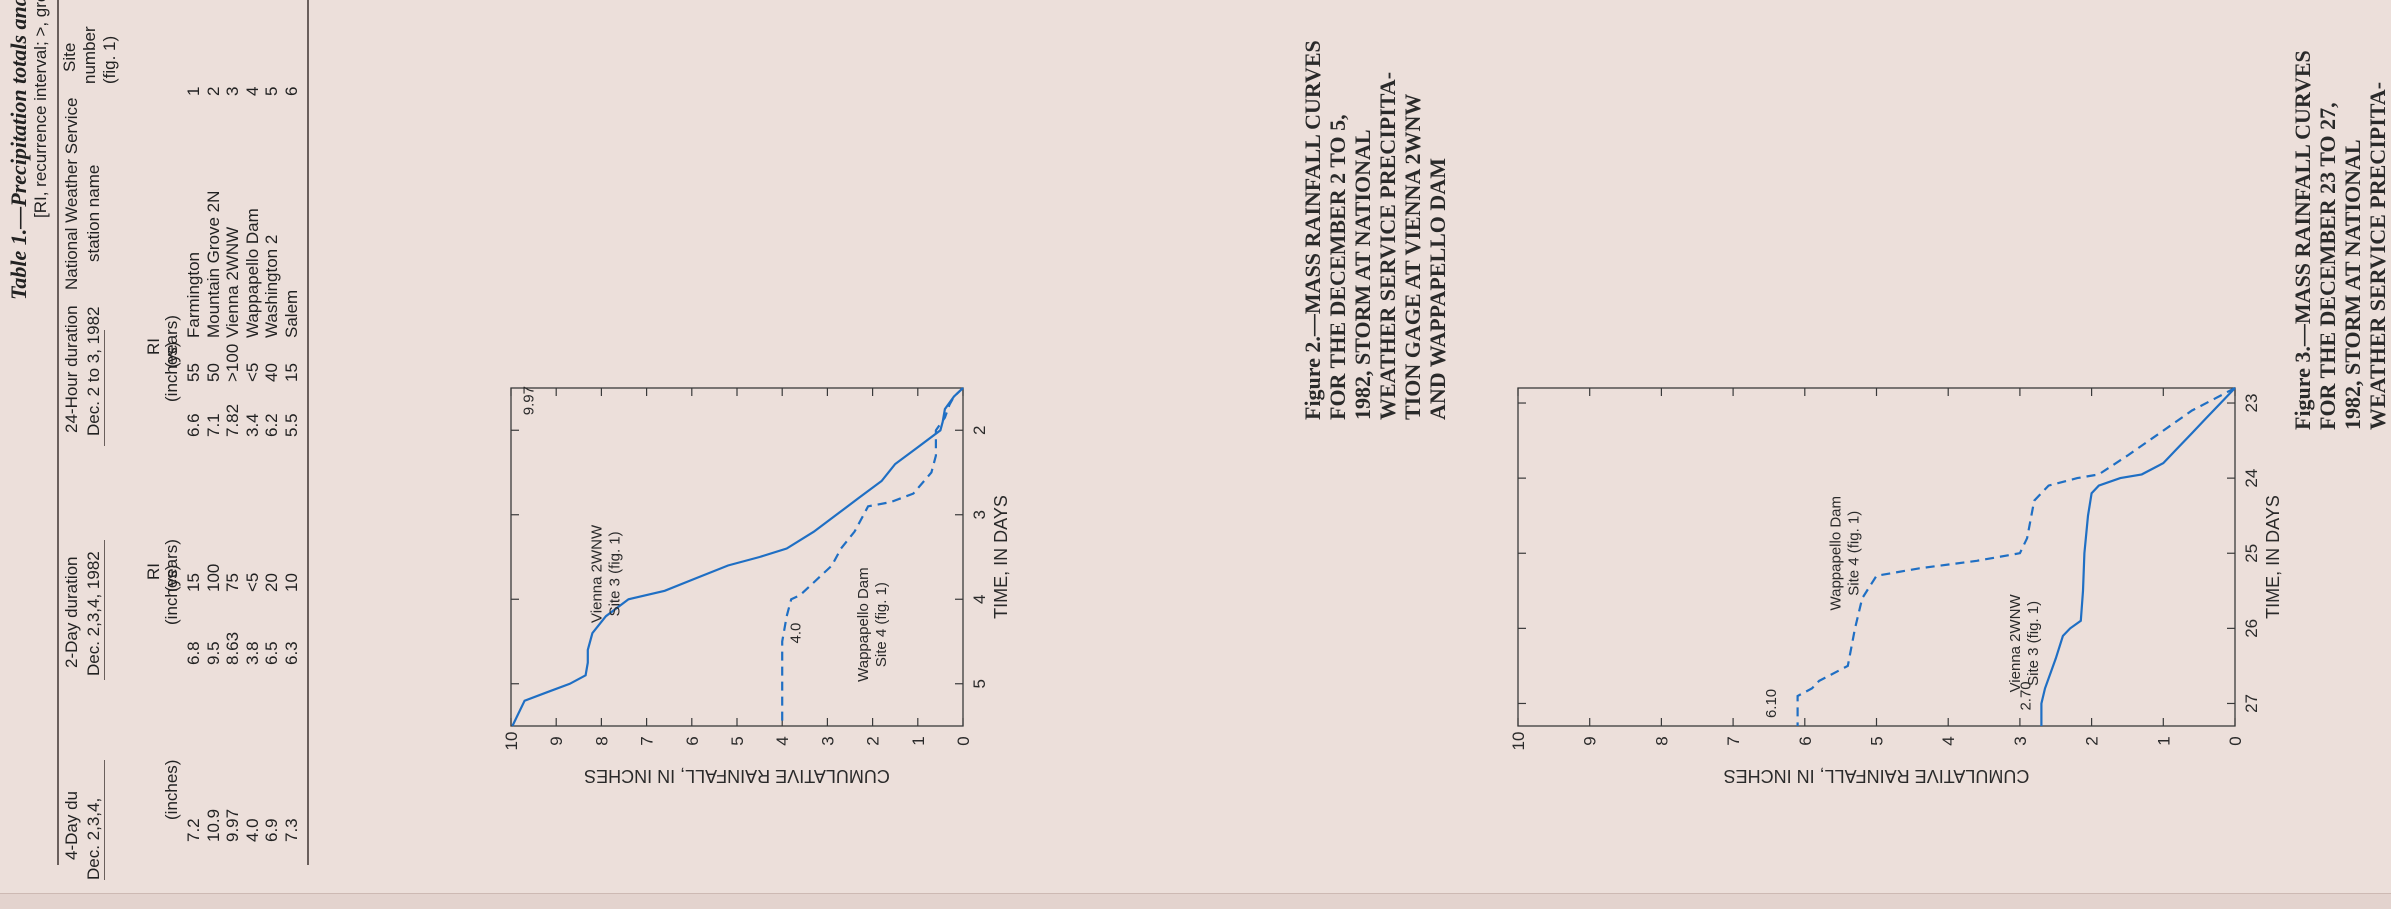 The height and width of the screenshot is (909, 2391). Describe the element at coordinates (171, 789) in the screenshot. I see `unit-inches-4day: (inches)` at that location.